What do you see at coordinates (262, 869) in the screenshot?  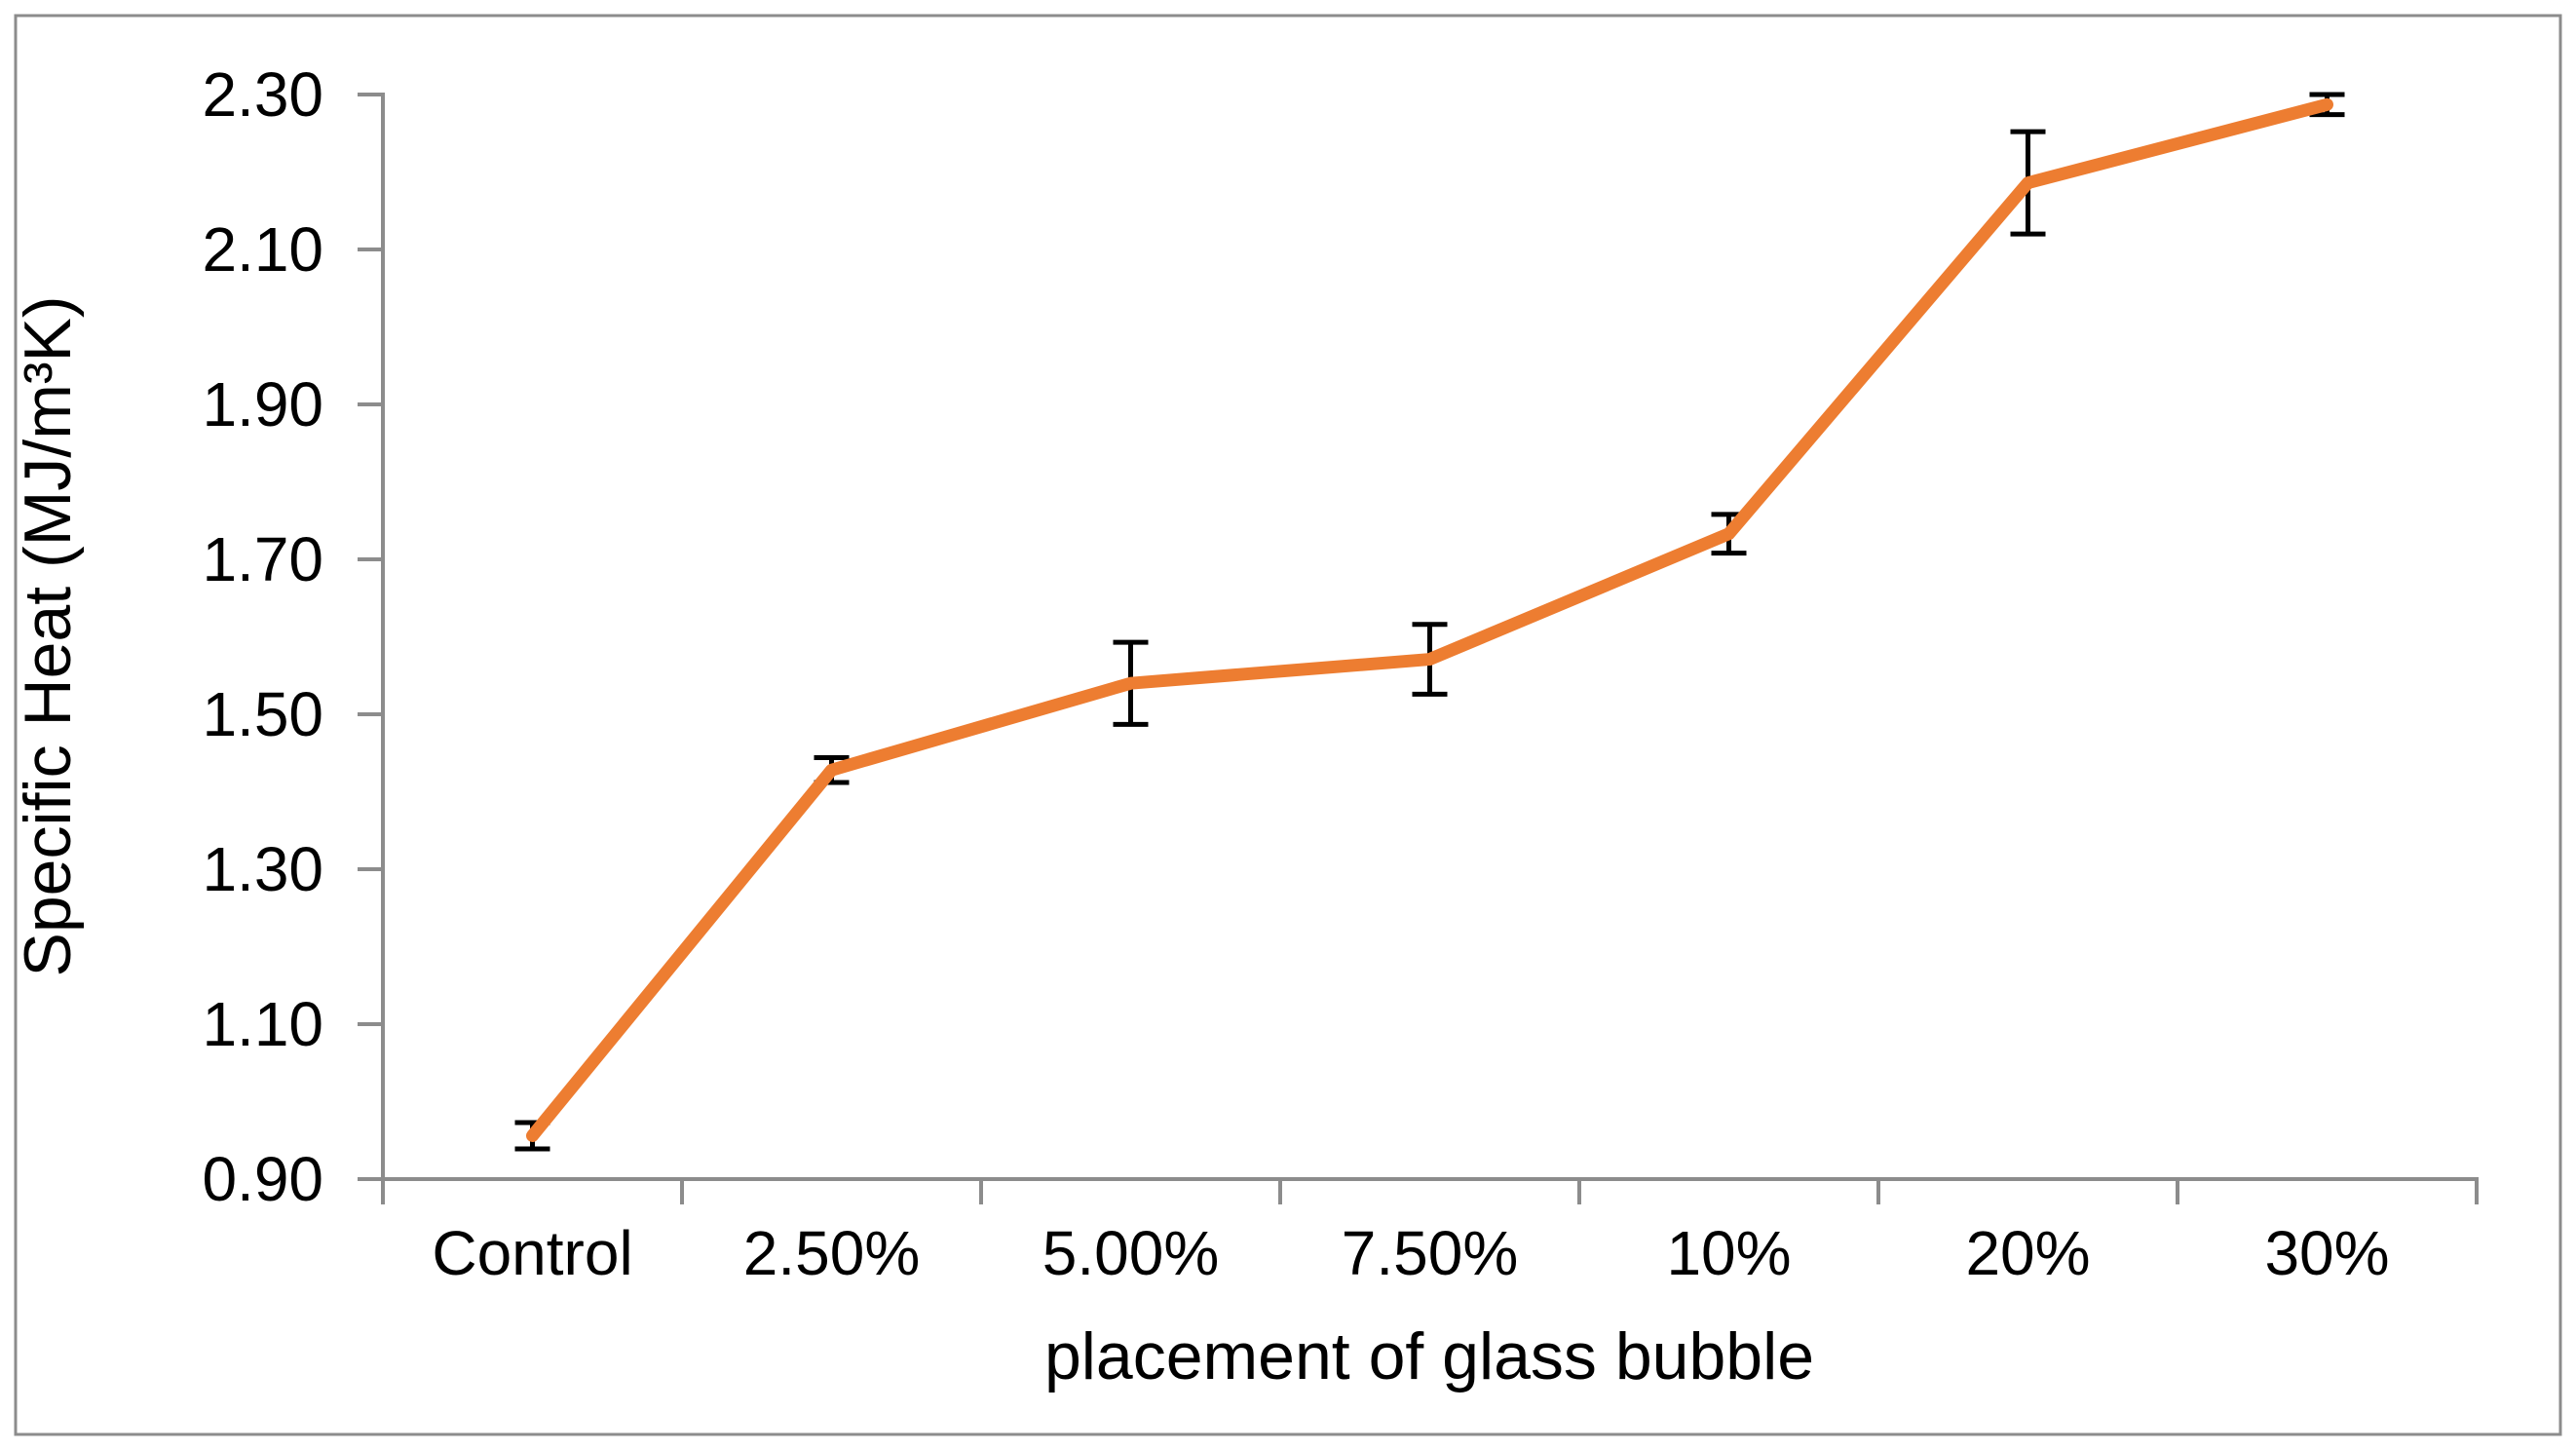 I see `y-tick-label: 1.30` at bounding box center [262, 869].